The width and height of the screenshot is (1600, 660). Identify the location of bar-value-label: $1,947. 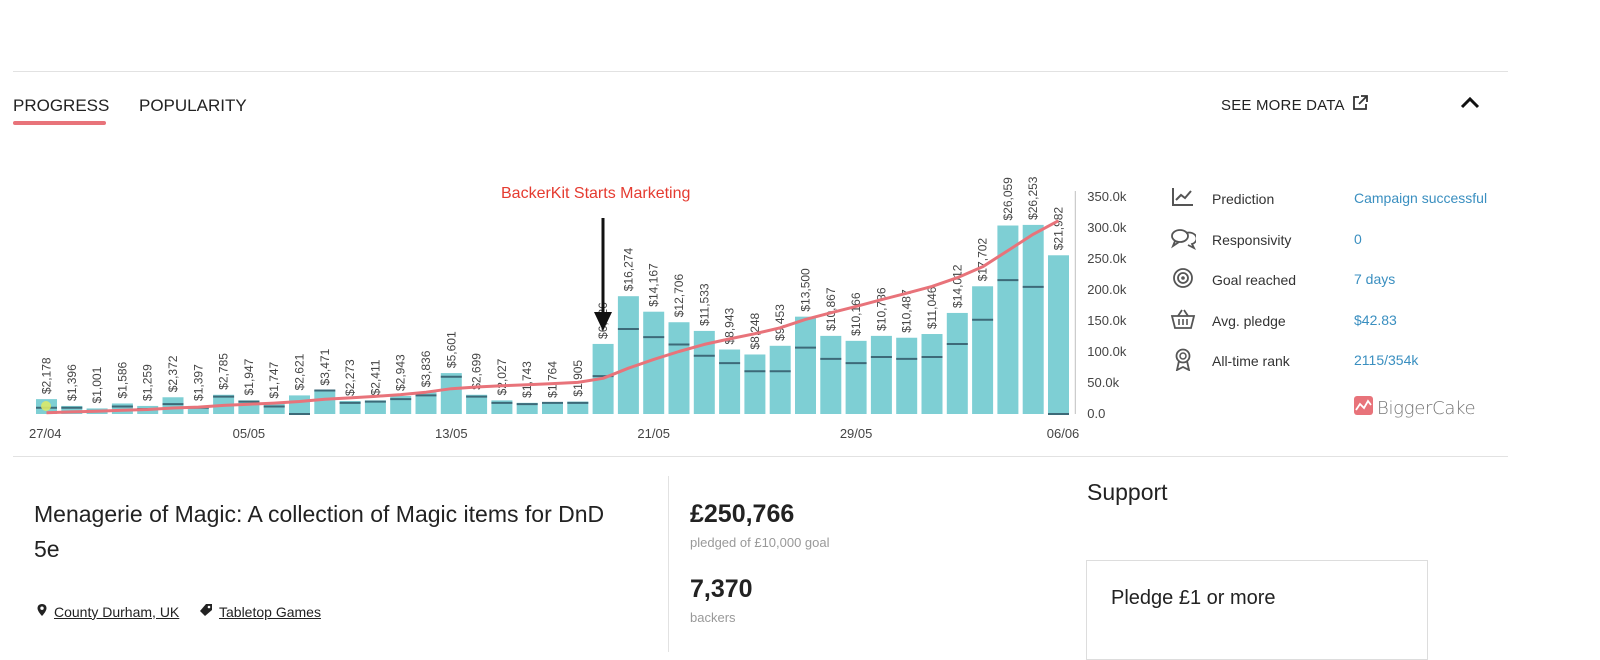
(249, 376).